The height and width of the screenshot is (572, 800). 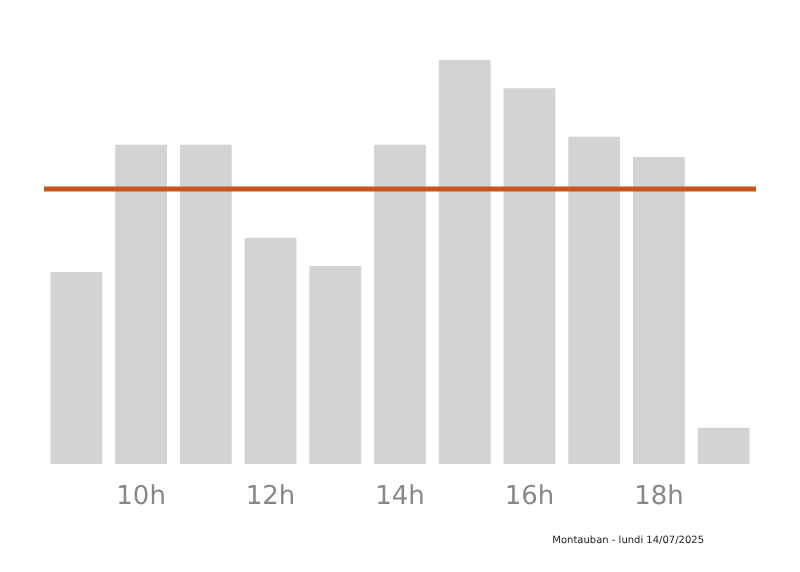 I want to click on x-tick-label: 10h, so click(x=141, y=497).